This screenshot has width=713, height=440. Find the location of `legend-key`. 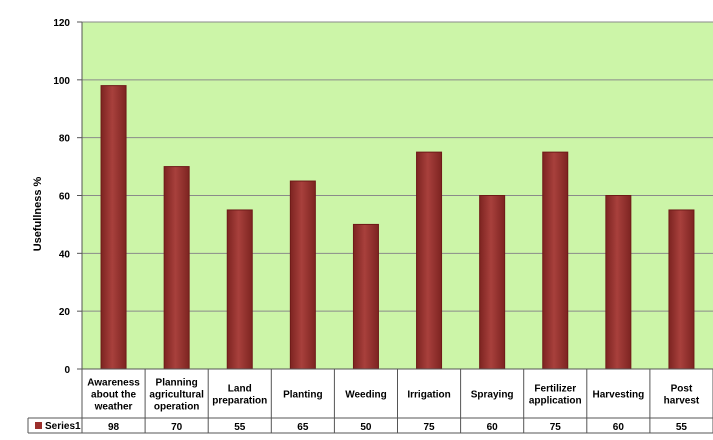

legend-key is located at coordinates (38, 425).